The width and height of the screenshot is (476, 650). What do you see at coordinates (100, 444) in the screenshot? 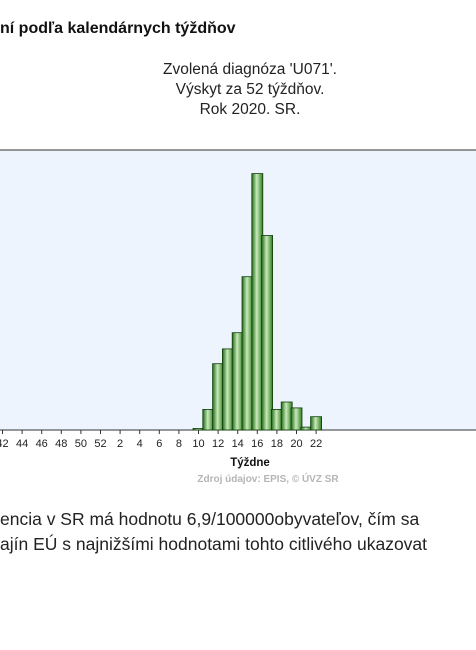
I see `x-tick-label-52: 52` at bounding box center [100, 444].